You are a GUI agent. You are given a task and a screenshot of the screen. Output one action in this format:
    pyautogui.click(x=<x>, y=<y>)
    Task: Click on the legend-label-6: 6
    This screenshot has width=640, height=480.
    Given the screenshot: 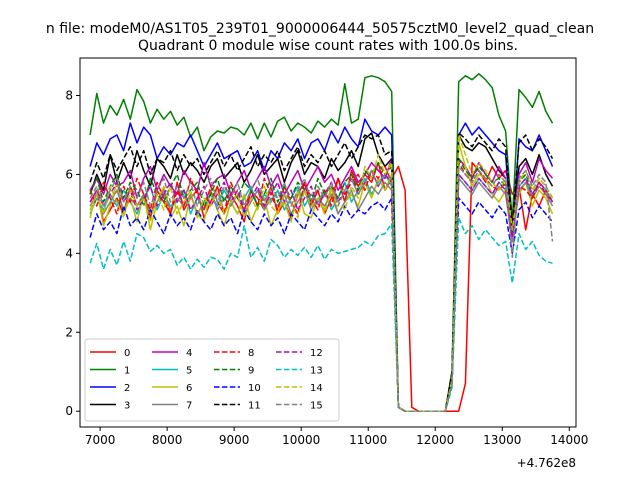 What is the action you would take?
    pyautogui.click(x=189, y=388)
    